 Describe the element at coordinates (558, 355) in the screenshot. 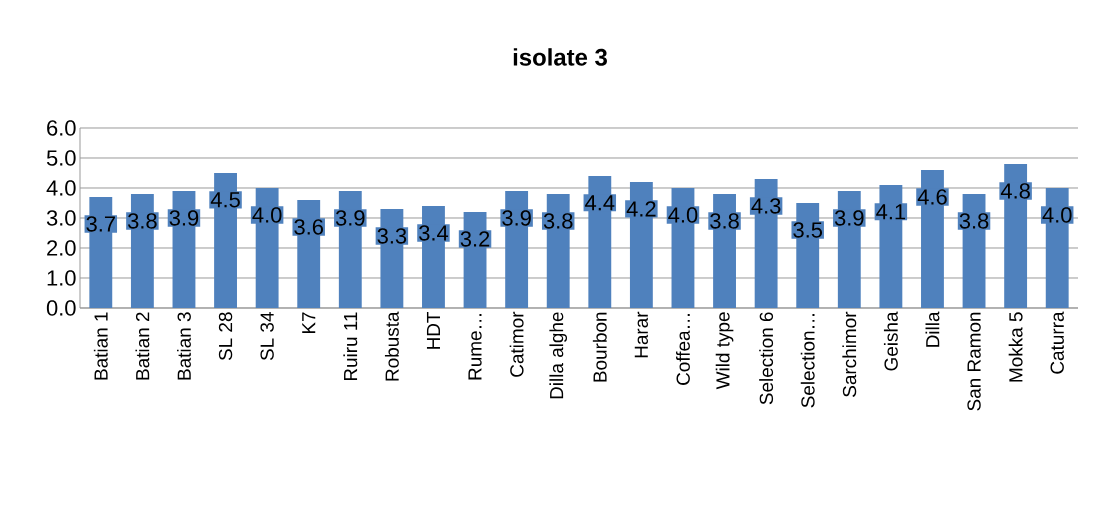

I see `x-tick-label: Dilla alghe` at that location.